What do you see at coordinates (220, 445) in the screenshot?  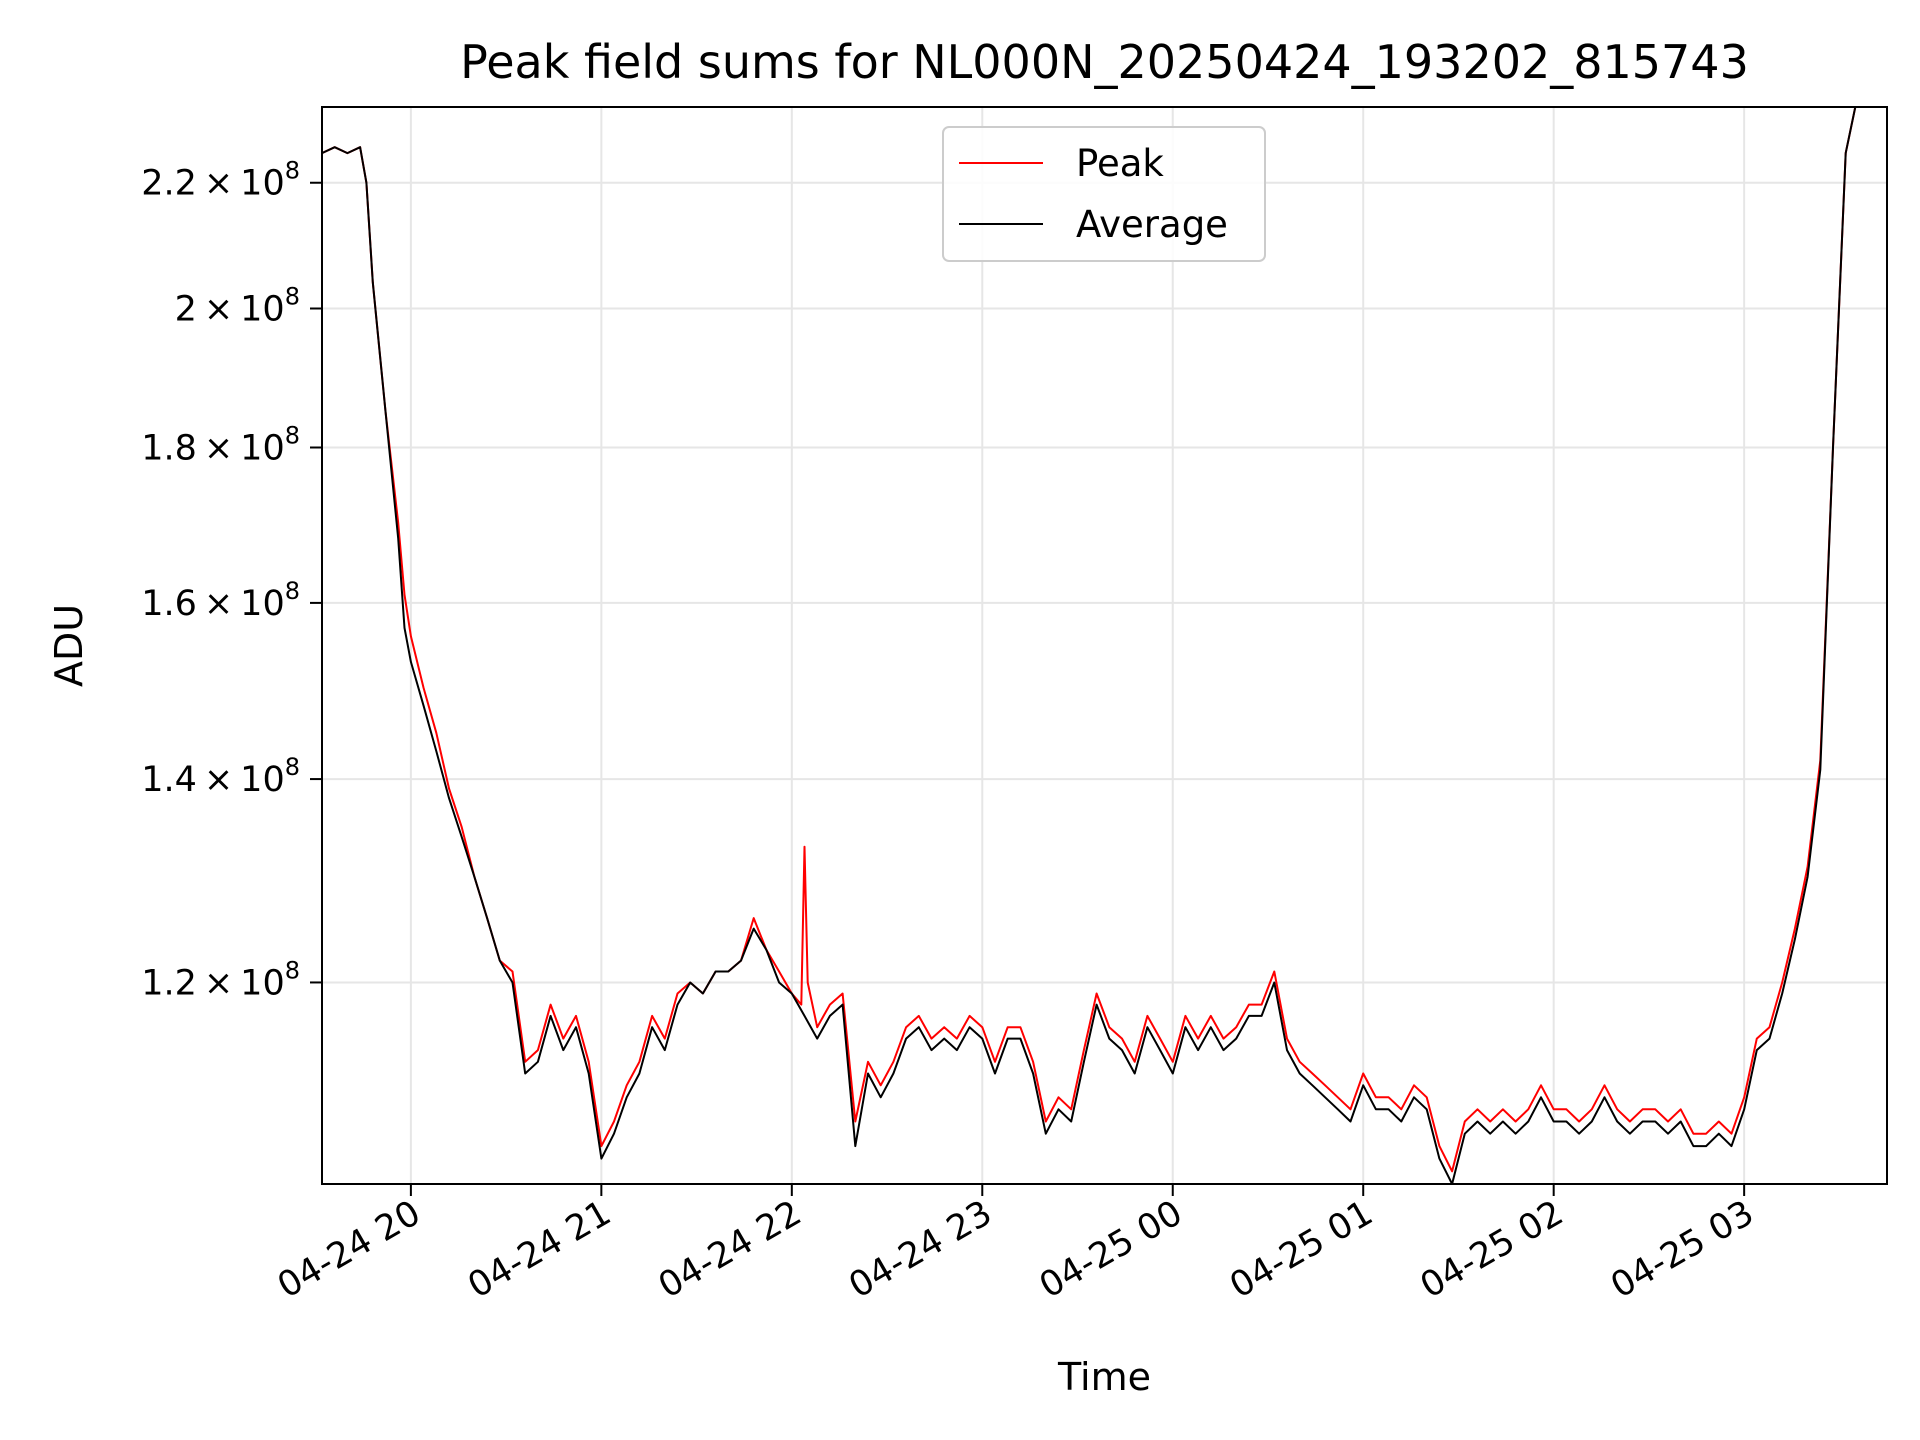 I see `y-tick-label: 1.8 × 108` at bounding box center [220, 445].